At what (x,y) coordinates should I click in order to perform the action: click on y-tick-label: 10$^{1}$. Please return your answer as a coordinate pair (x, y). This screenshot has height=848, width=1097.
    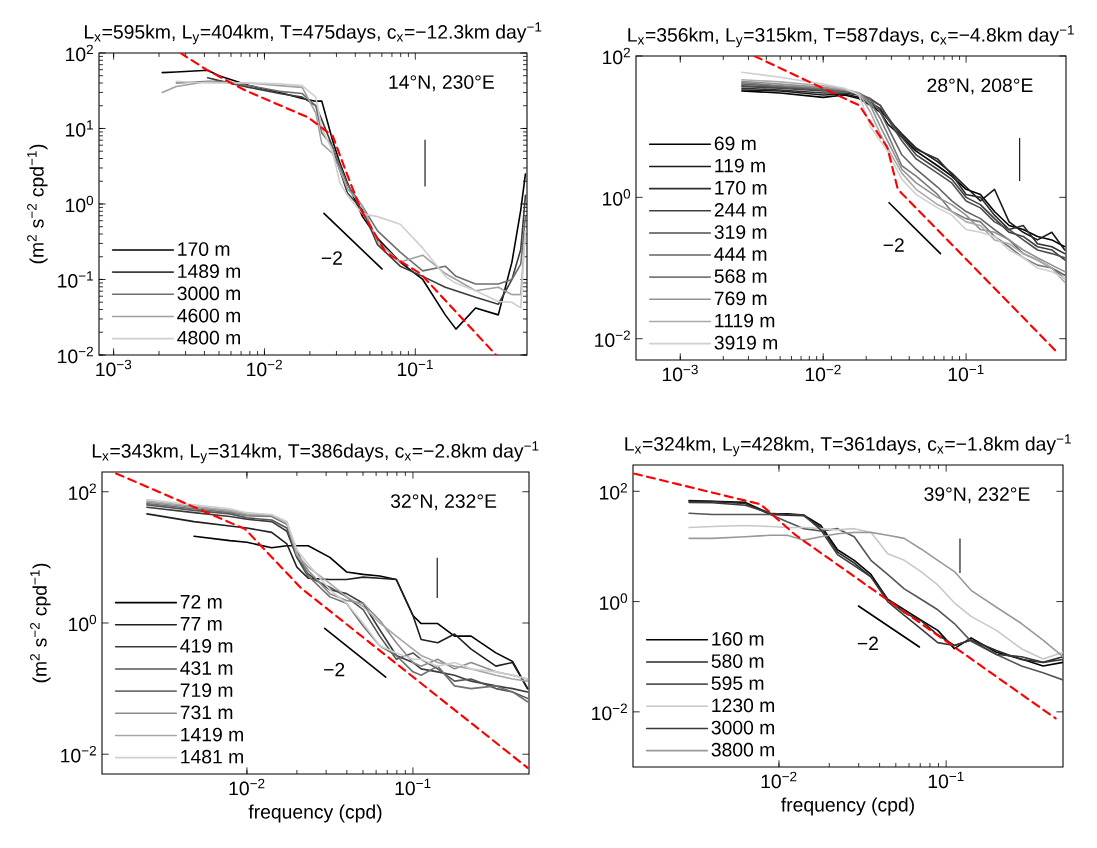
    Looking at the image, I should click on (79, 128).